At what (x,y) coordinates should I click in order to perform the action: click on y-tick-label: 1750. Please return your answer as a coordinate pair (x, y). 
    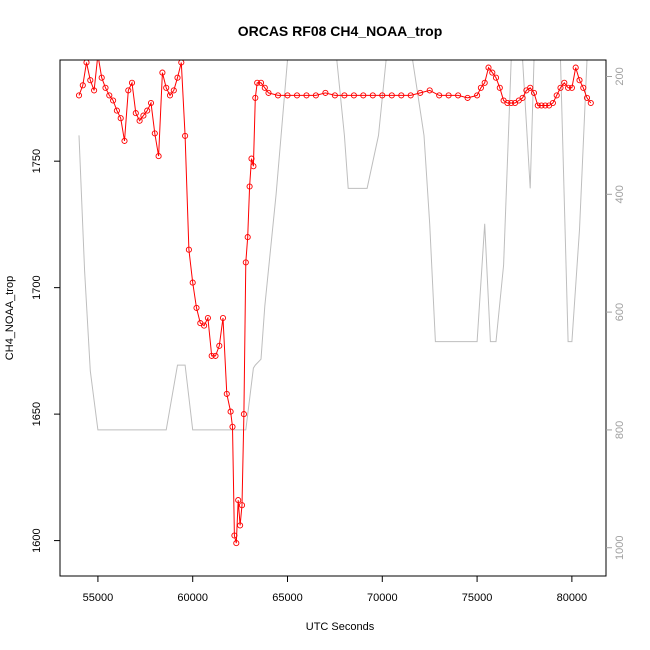
    Looking at the image, I should click on (37, 161).